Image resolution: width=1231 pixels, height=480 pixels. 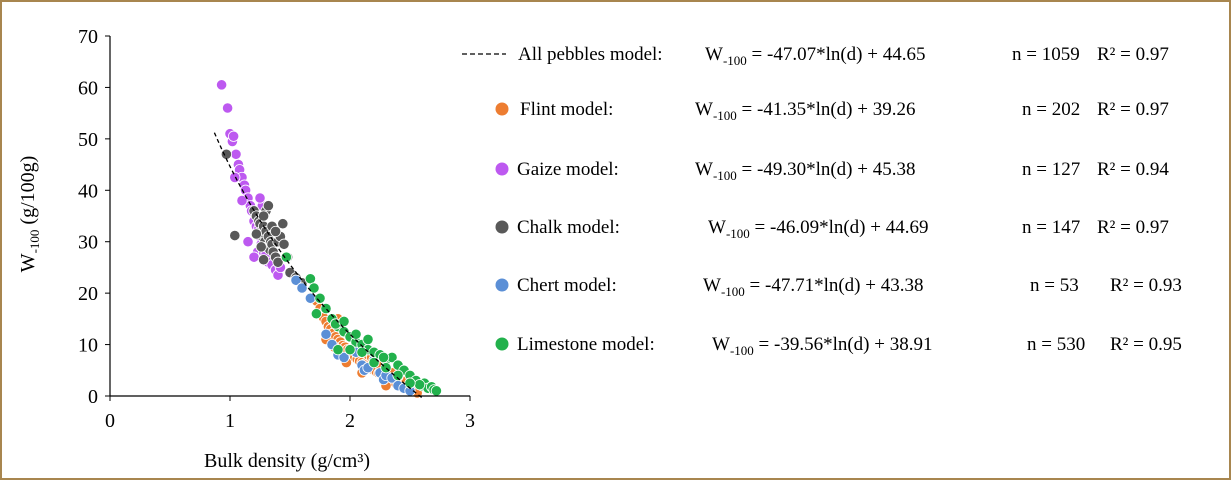 What do you see at coordinates (805, 111) in the screenshot?
I see `legend-equation: W-100 = -41.35*ln(d) + 39.26` at bounding box center [805, 111].